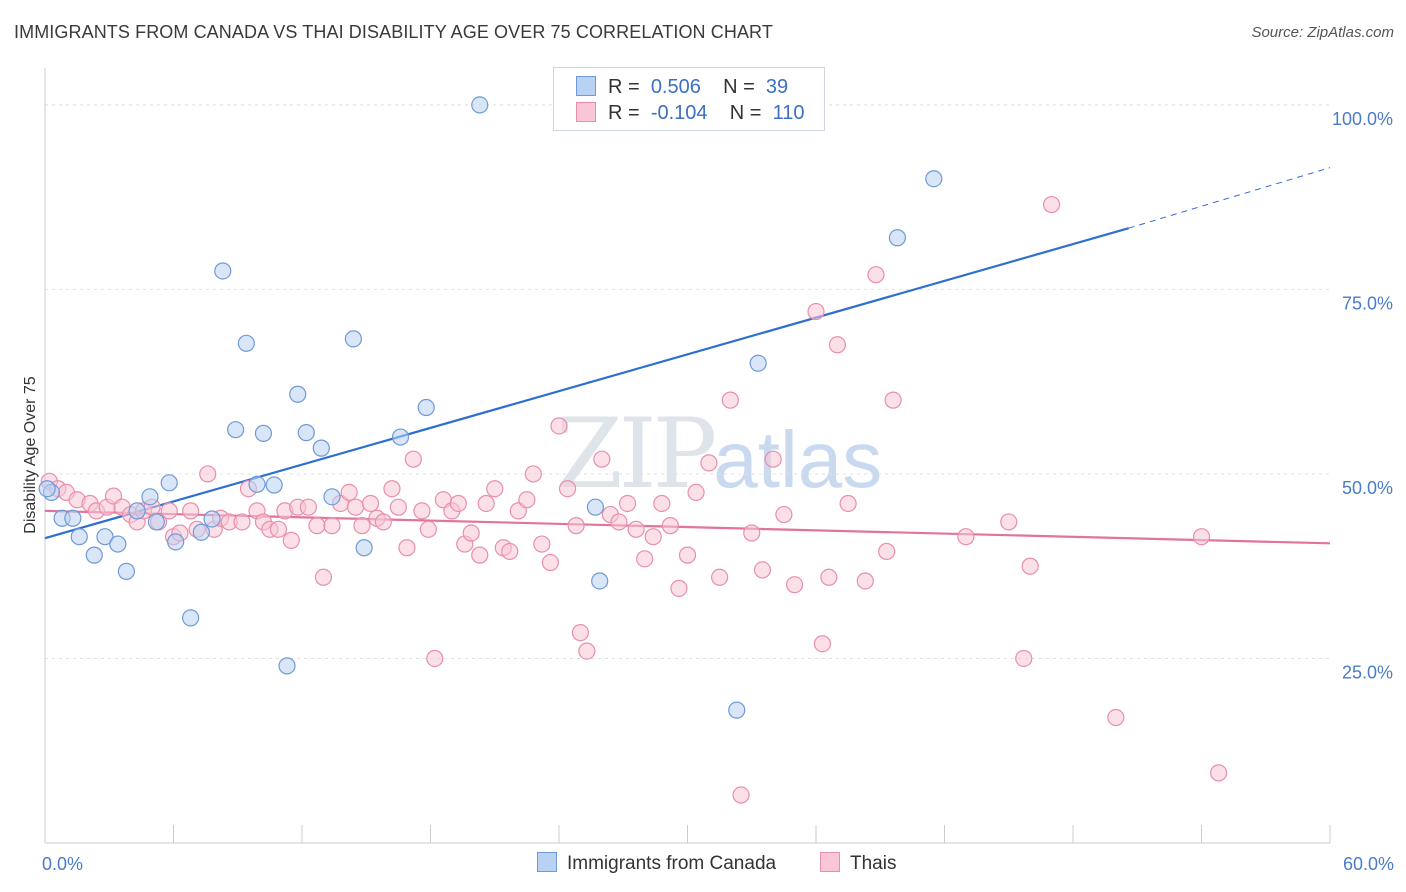  What do you see at coordinates (547, 862) in the screenshot?
I see `bottom-legend-swatch-blue` at bounding box center [547, 862].